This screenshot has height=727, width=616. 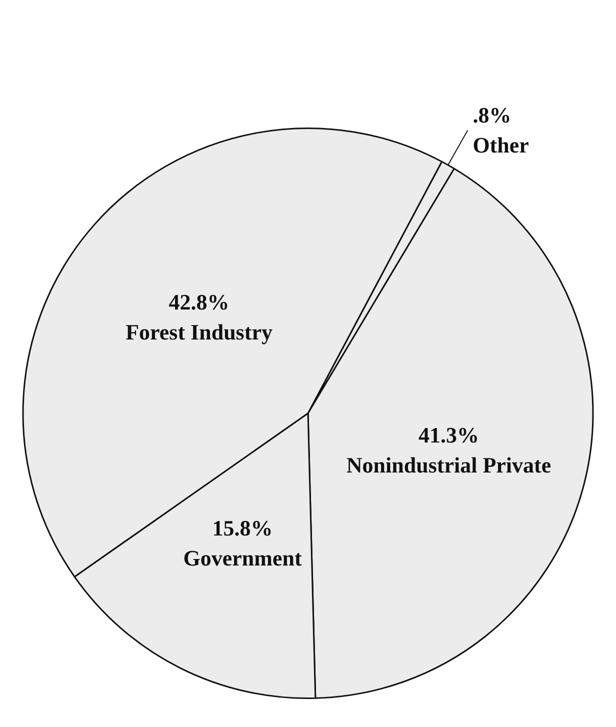 I want to click on data-label: 15.8%, so click(x=242, y=528).